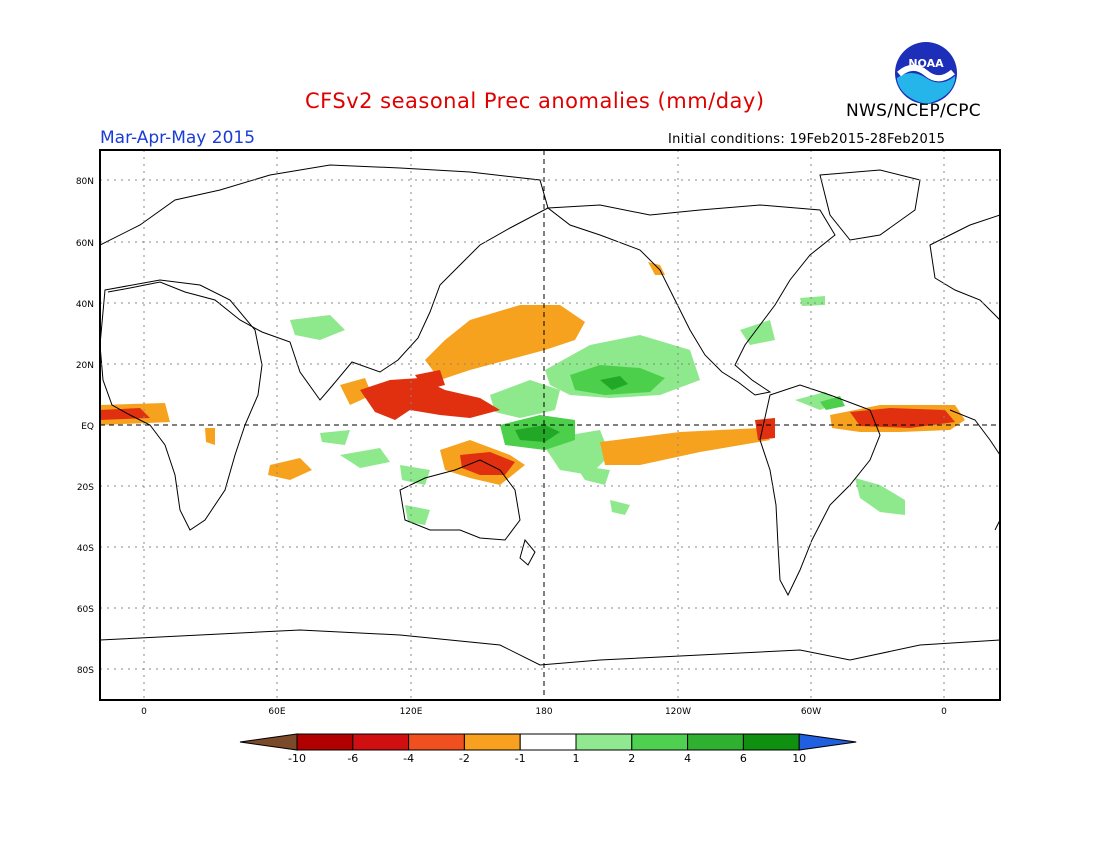 Image resolution: width=1100 pixels, height=850 pixels. Describe the element at coordinates (85, 549) in the screenshot. I see `lat-label: 40S` at that location.